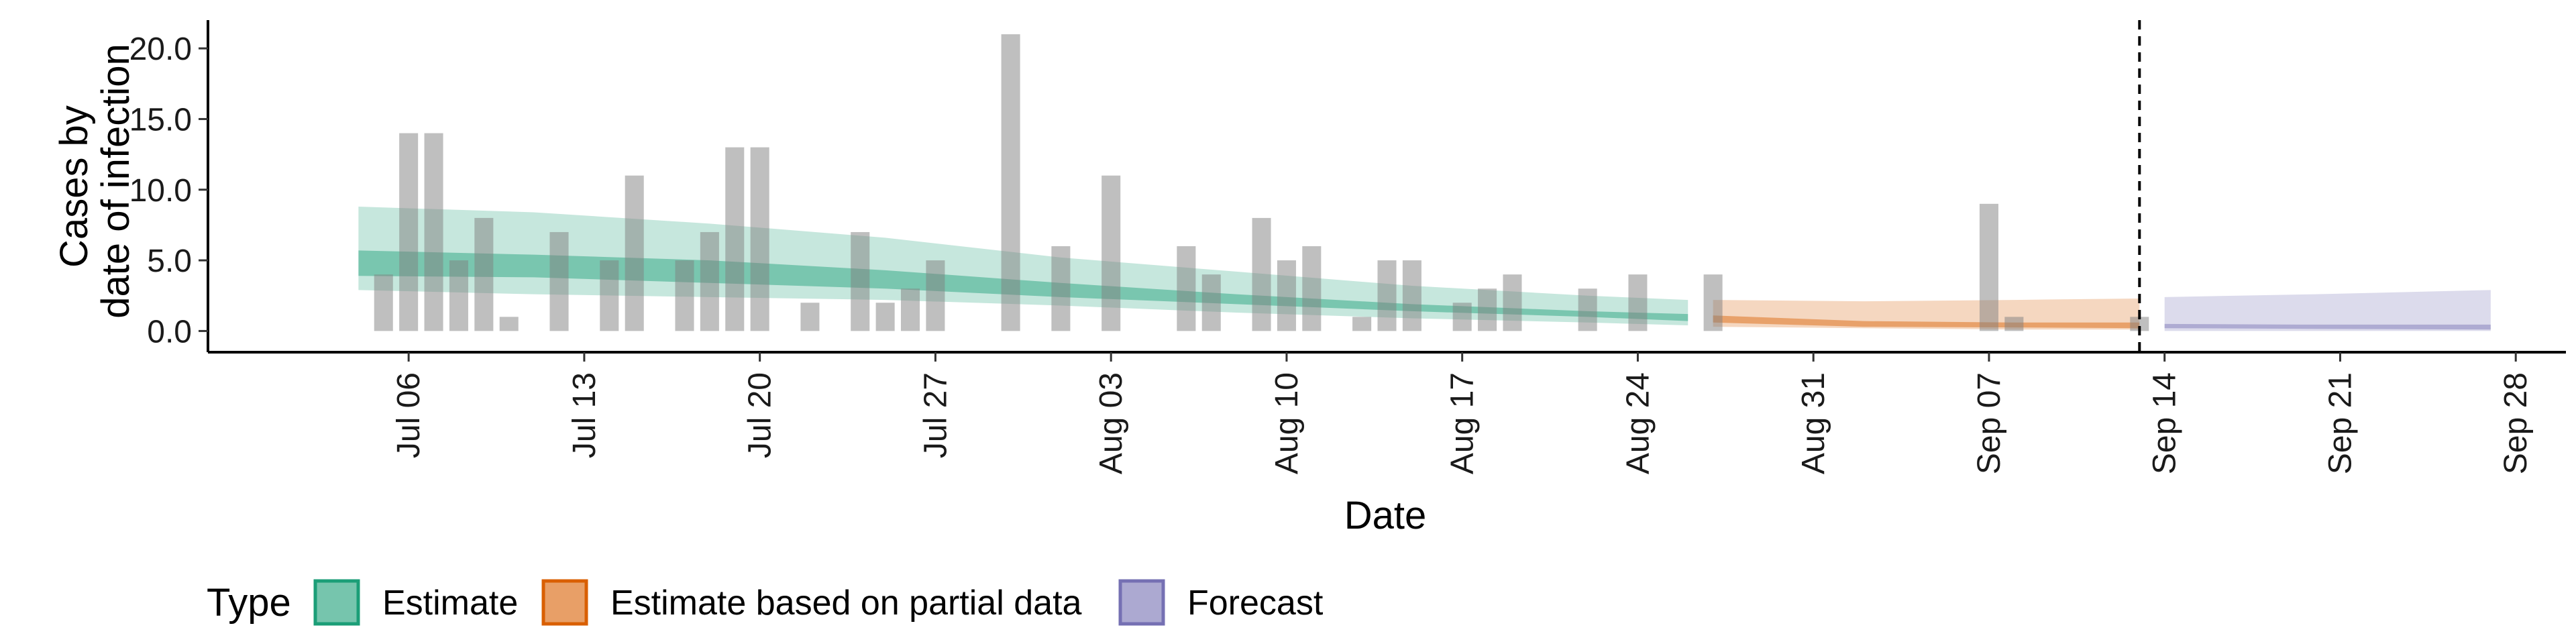  Describe the element at coordinates (846, 603) in the screenshot. I see `legend-label: Estimate based on partial data` at that location.